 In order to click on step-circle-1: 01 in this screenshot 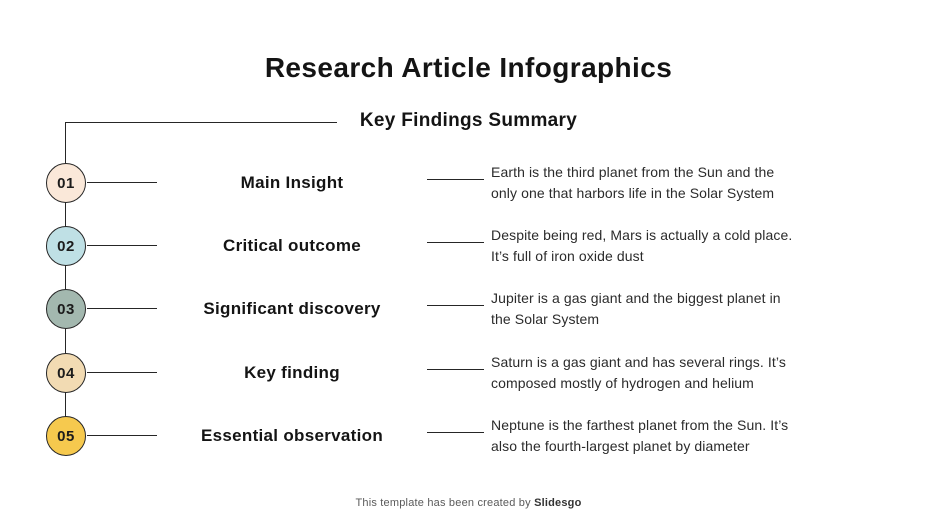, I will do `click(66, 183)`.